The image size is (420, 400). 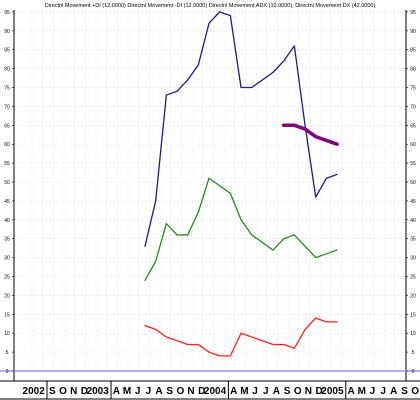 I want to click on y-tick-left-15: 15, so click(x=7, y=315).